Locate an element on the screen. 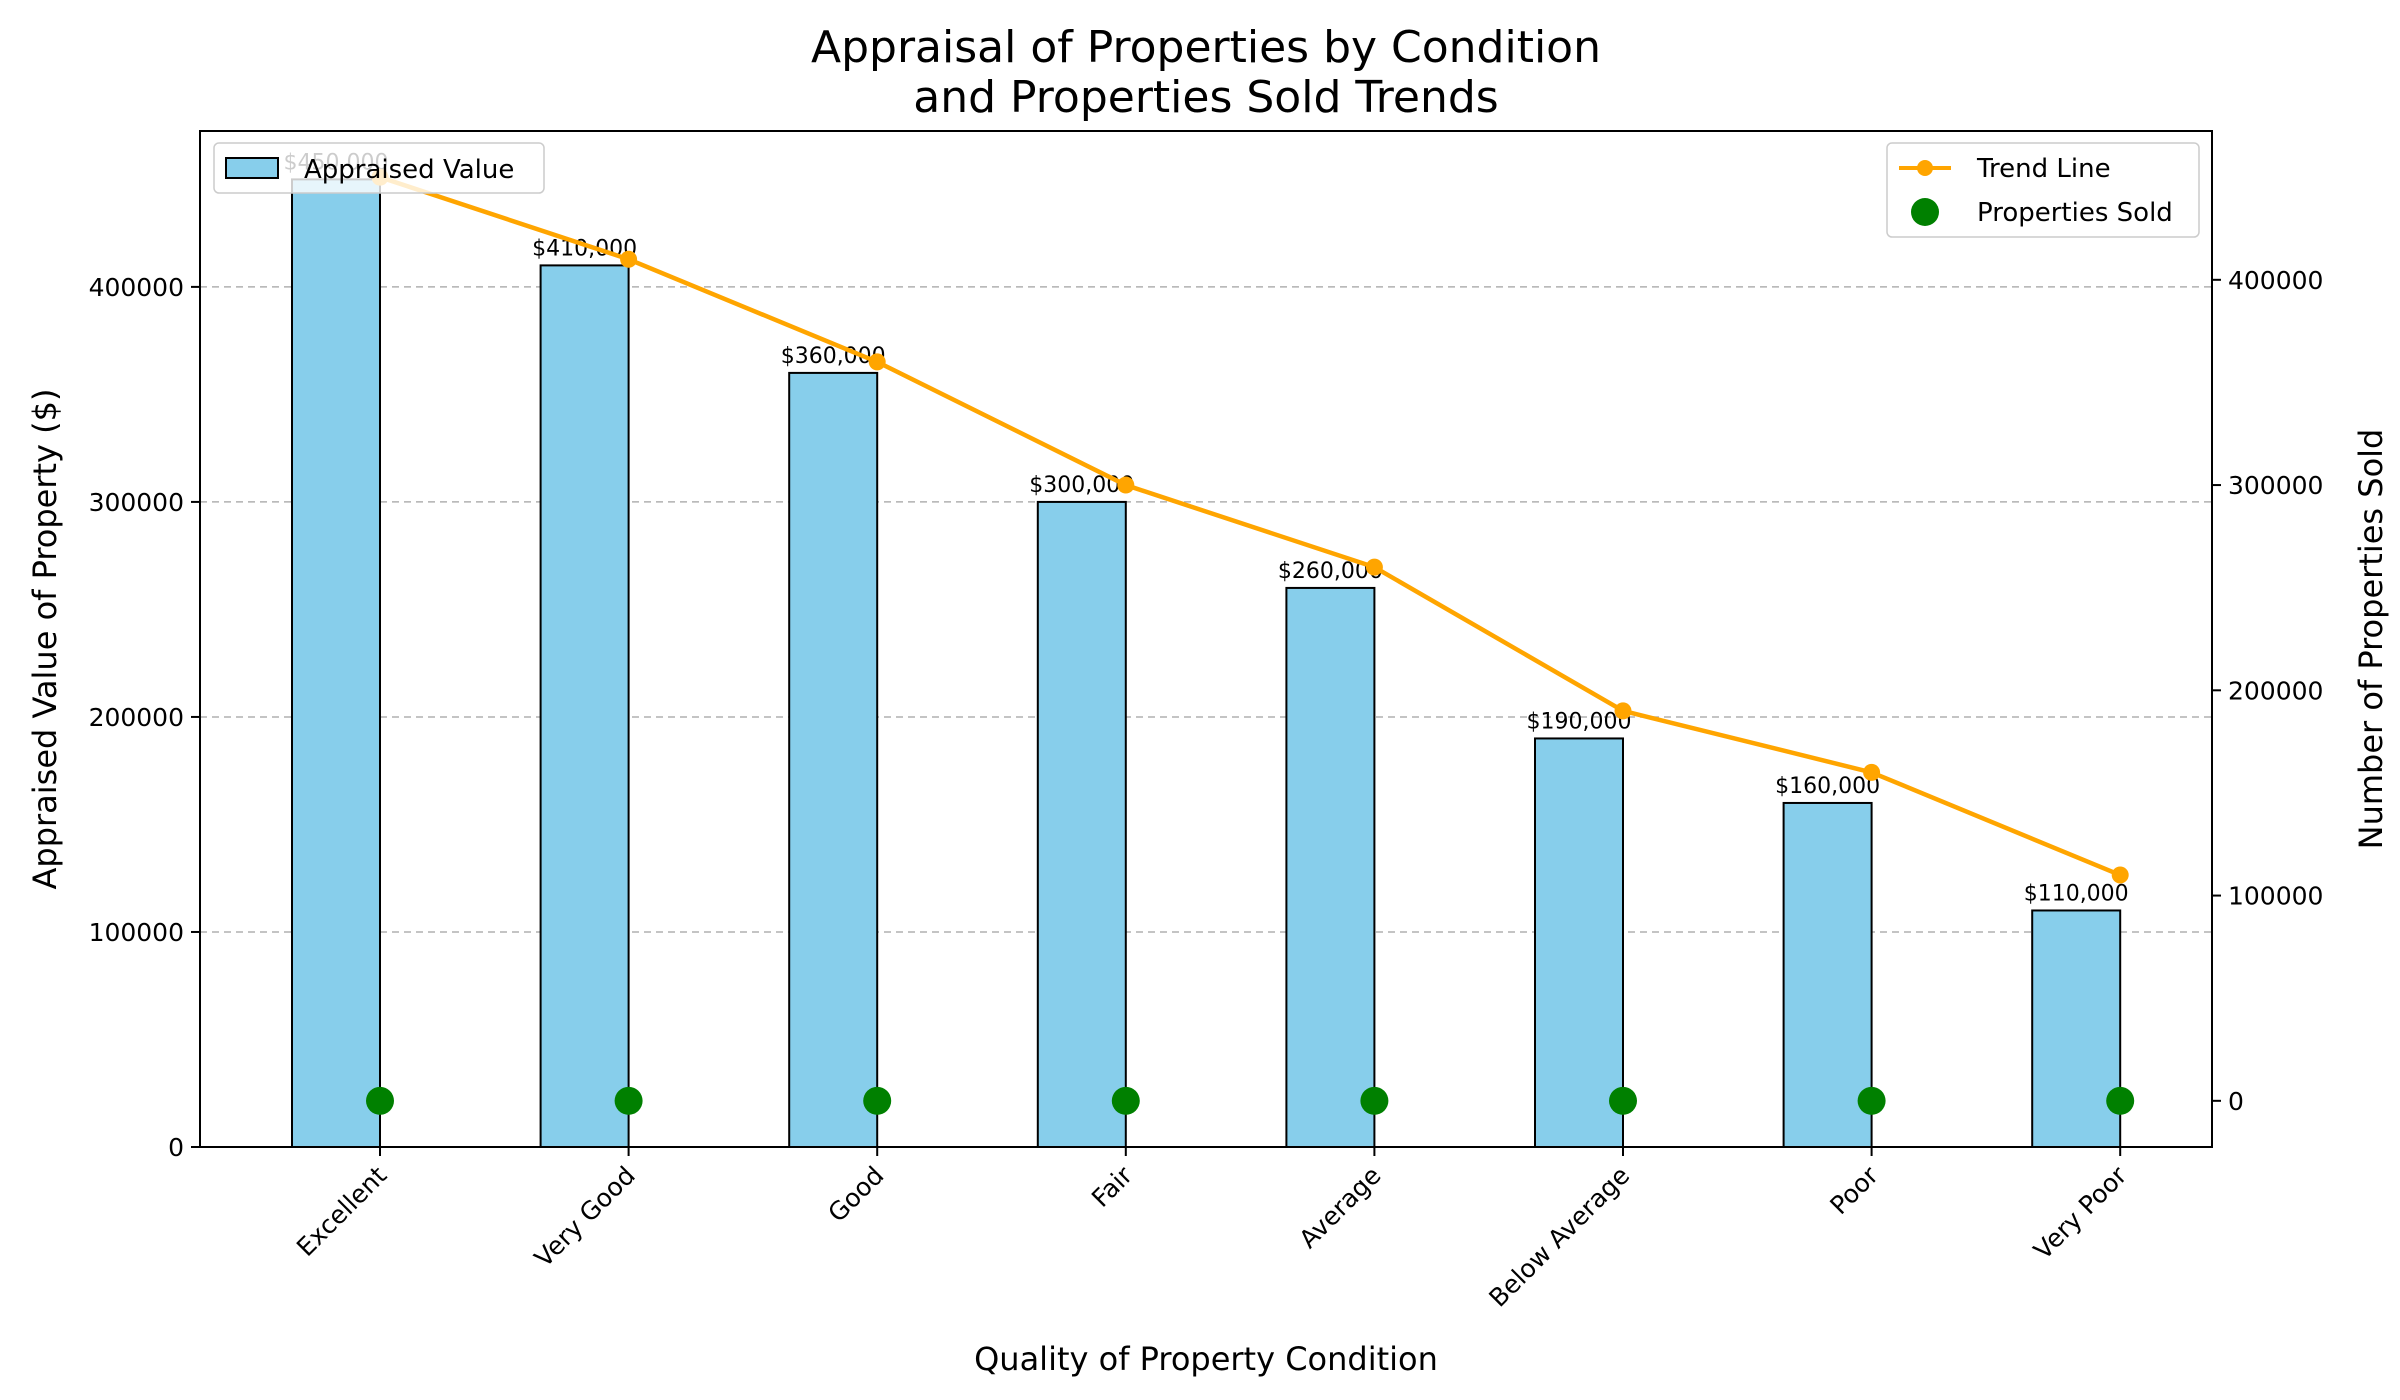 This screenshot has height=1400, width=2400. sold-layer is located at coordinates (1250, 1100).